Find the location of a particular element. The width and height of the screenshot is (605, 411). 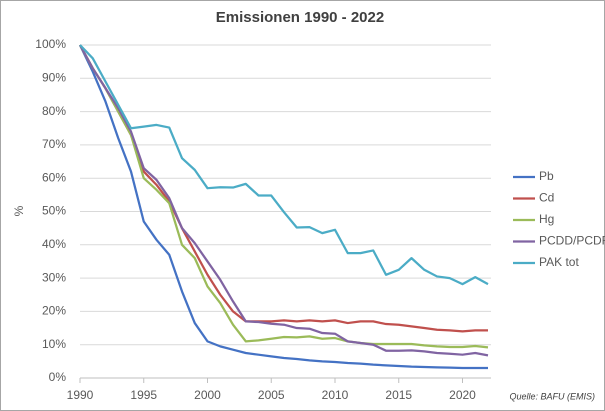

y-tick-label: 80% is located at coordinates (54, 111).